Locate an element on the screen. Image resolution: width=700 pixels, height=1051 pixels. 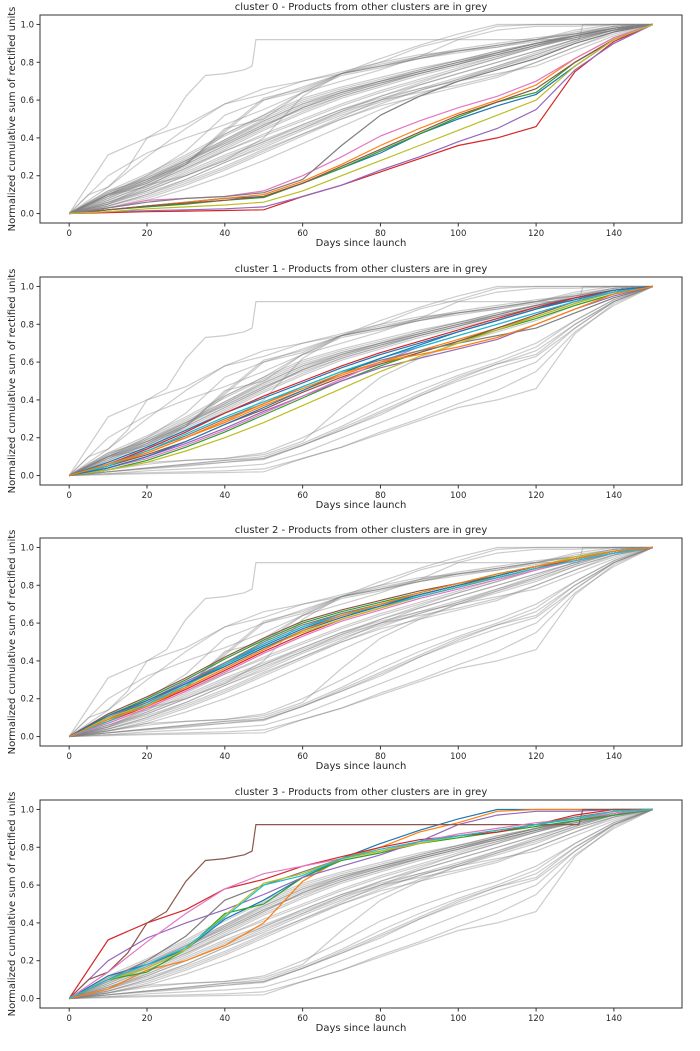
x-tick-label: 20 is located at coordinates (147, 496).